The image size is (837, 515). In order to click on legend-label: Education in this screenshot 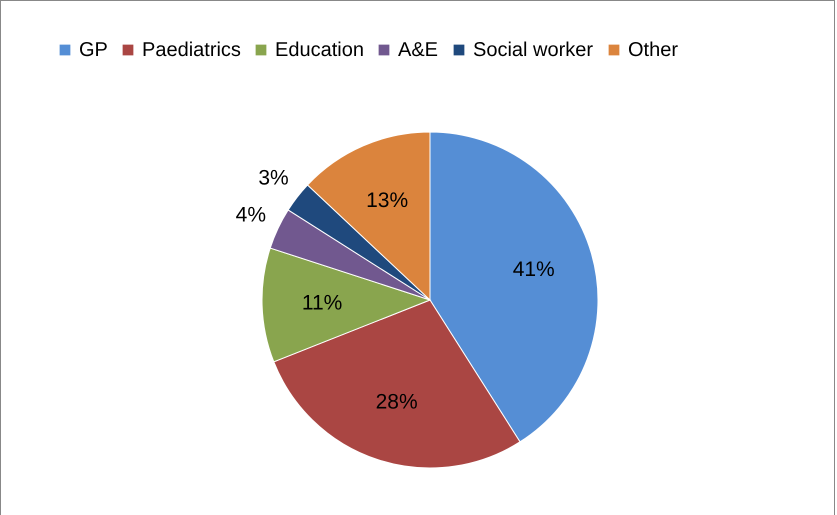, I will do `click(319, 50)`.